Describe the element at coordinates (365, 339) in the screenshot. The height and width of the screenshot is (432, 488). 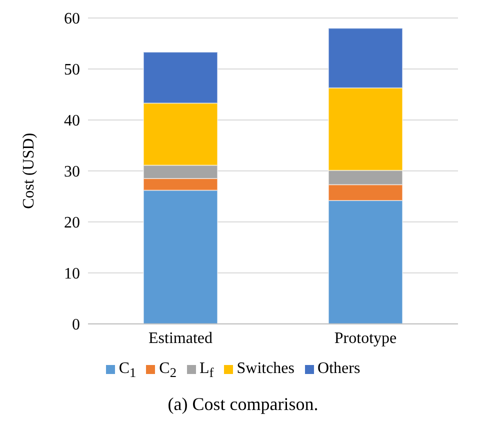
I see `x-tick-label: Prototype` at that location.